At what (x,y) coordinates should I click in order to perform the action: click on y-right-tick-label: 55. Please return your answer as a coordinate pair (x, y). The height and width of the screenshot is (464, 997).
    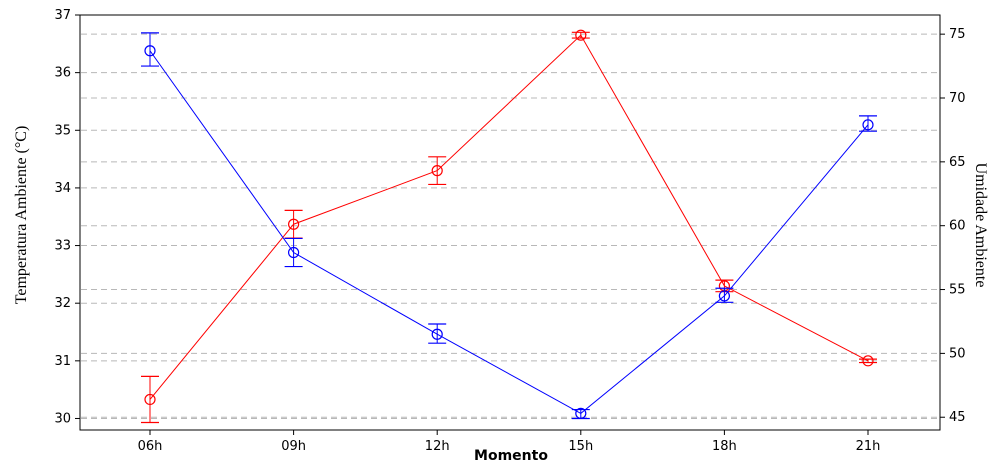
    Looking at the image, I should click on (957, 290).